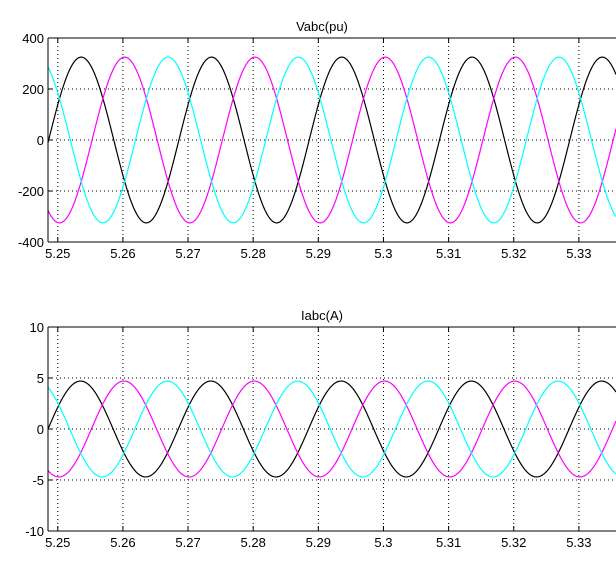  What do you see at coordinates (578, 253) in the screenshot?
I see `voltage-x-tick-label: 5.33` at bounding box center [578, 253].